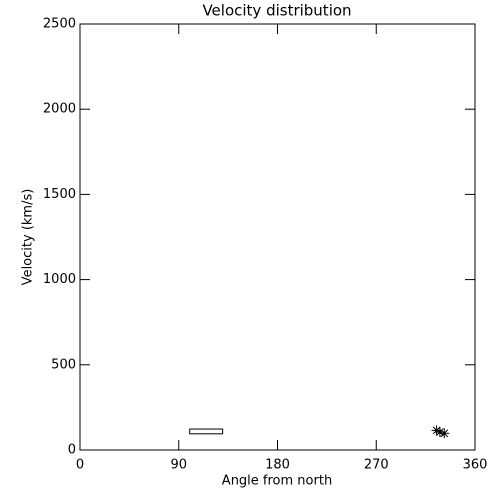 This screenshot has height=500, width=500. I want to click on x-tick-label: 0, so click(80, 465).